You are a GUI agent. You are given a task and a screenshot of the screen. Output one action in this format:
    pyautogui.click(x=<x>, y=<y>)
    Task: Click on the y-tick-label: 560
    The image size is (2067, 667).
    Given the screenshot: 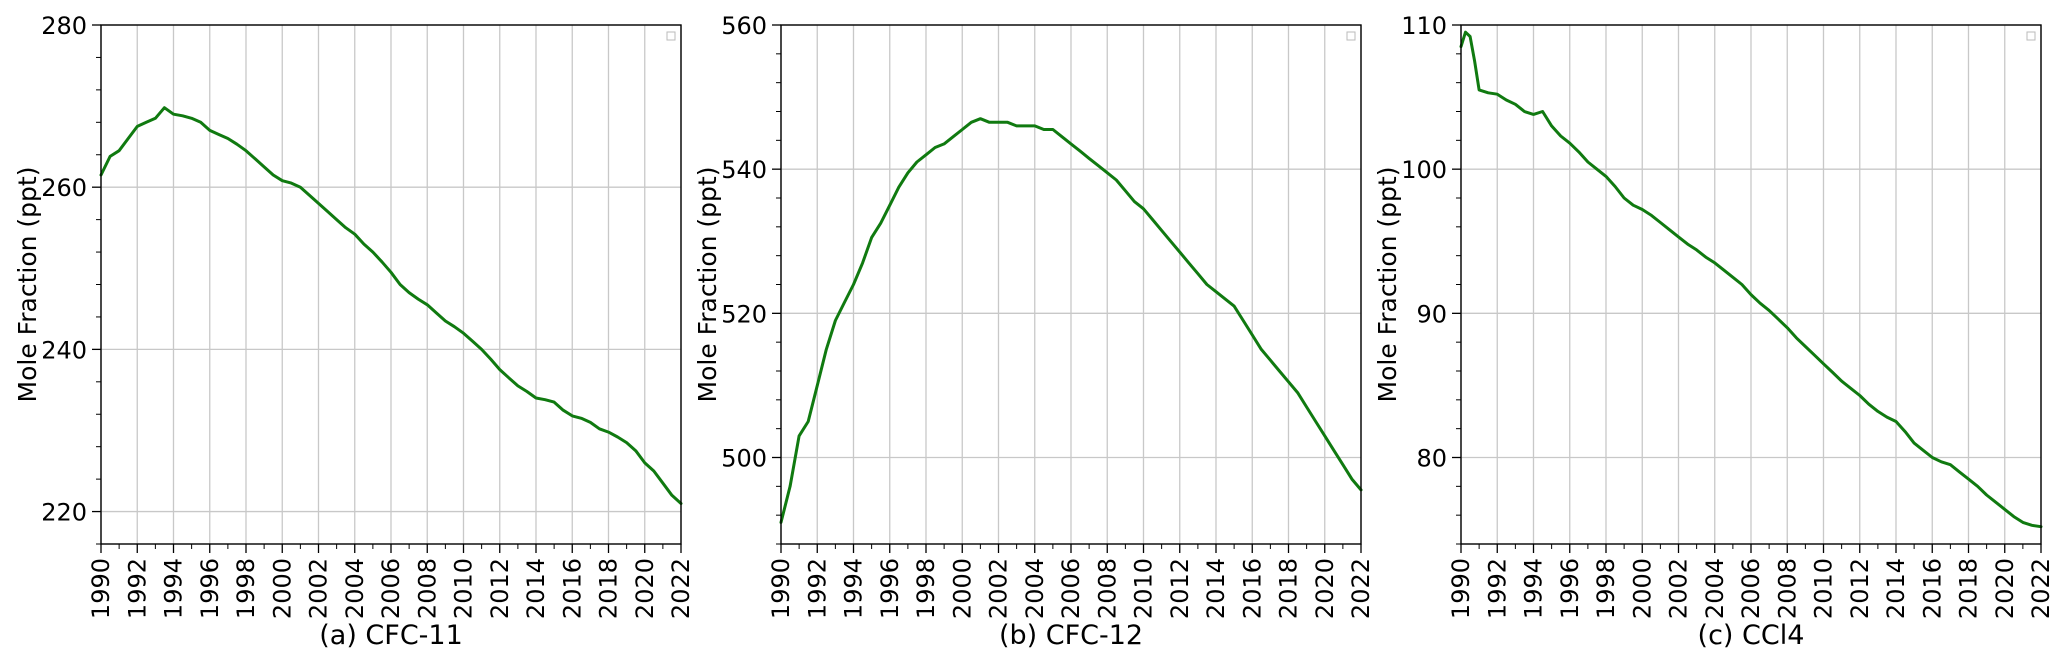 What is the action you would take?
    pyautogui.click(x=744, y=26)
    